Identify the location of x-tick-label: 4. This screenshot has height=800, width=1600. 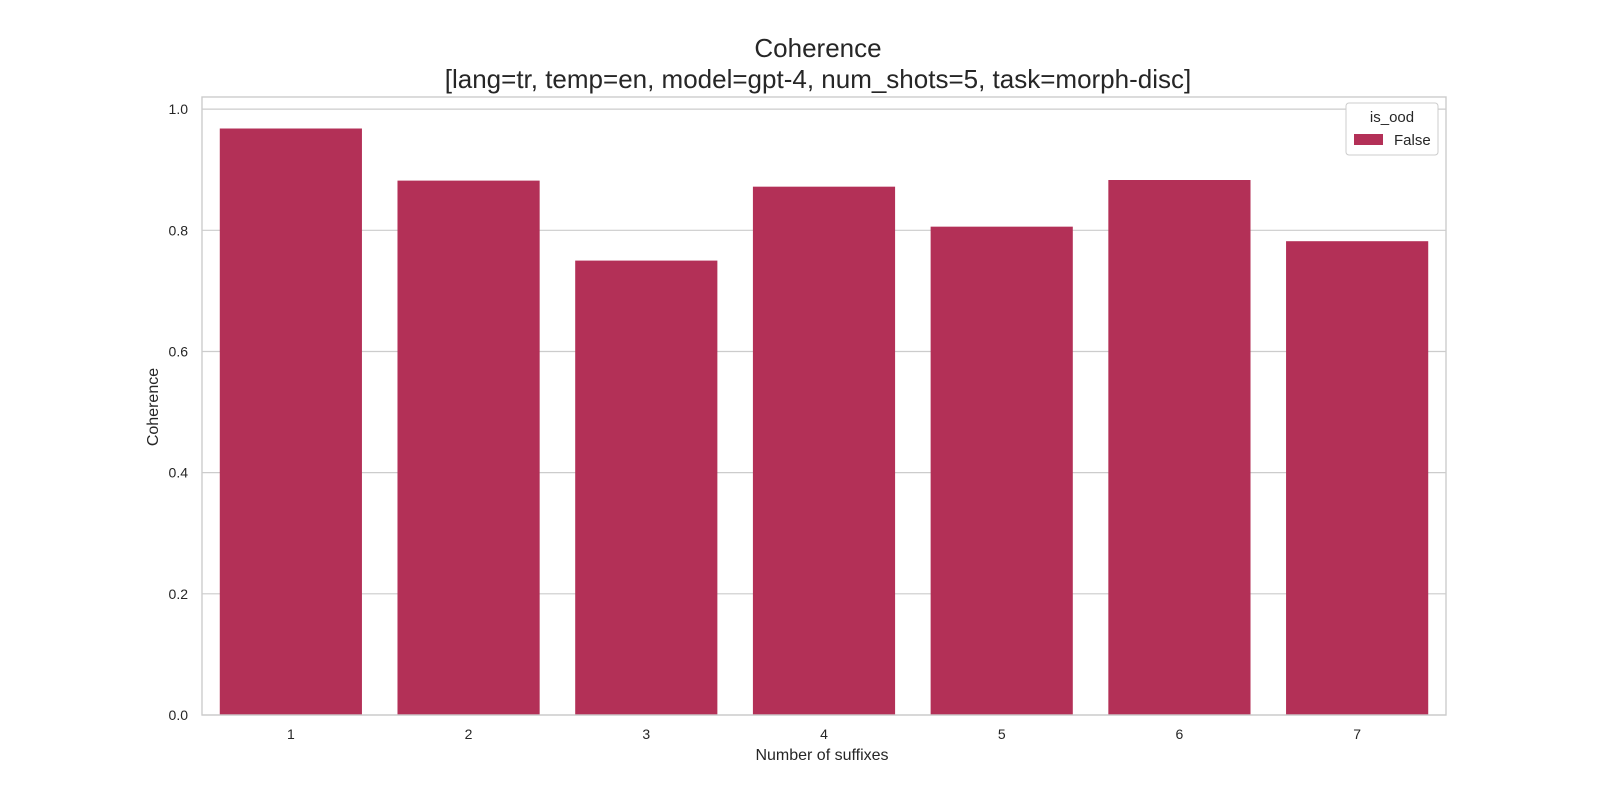
(824, 734).